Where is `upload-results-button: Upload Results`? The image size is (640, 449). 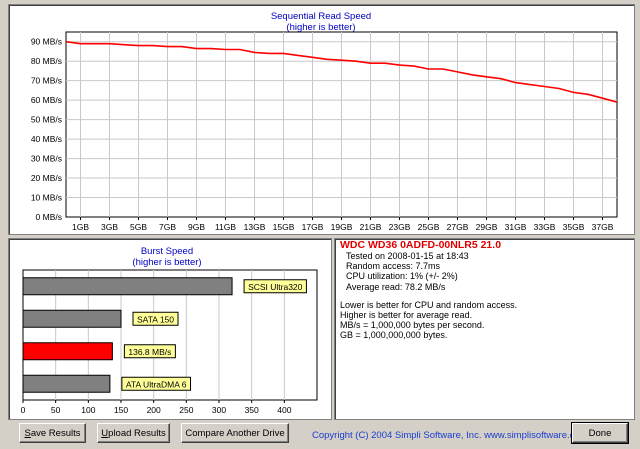
upload-results-button: Upload Results is located at coordinates (133, 433).